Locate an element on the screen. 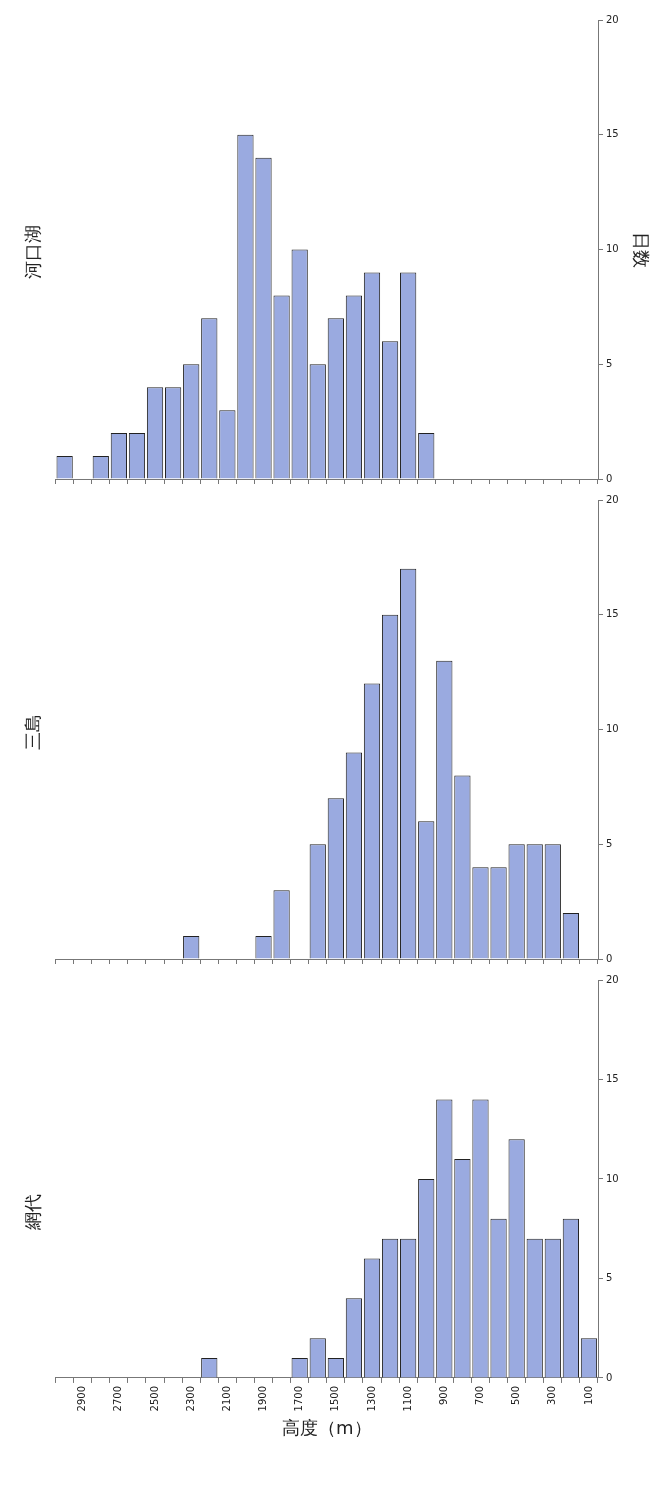 The width and height of the screenshot is (668, 1487). x-axis-title: 高度（m） is located at coordinates (327, 1427).